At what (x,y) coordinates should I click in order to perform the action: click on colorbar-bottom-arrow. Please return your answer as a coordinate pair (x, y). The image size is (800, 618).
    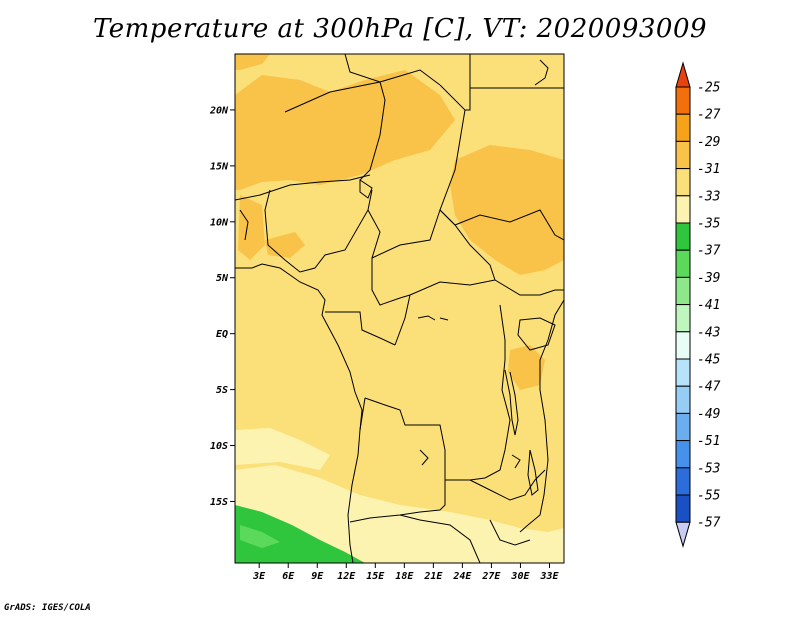
    Looking at the image, I should click on (683, 534).